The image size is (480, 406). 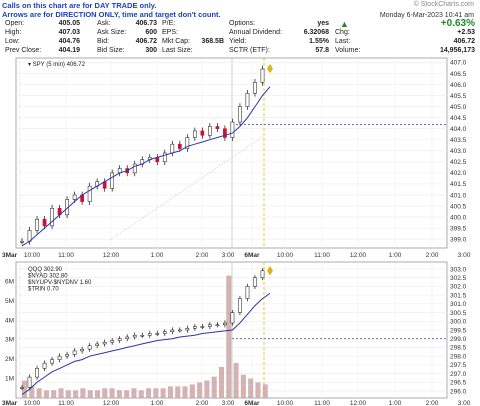 I want to click on y-tick-label: 297.5, so click(x=458, y=365).